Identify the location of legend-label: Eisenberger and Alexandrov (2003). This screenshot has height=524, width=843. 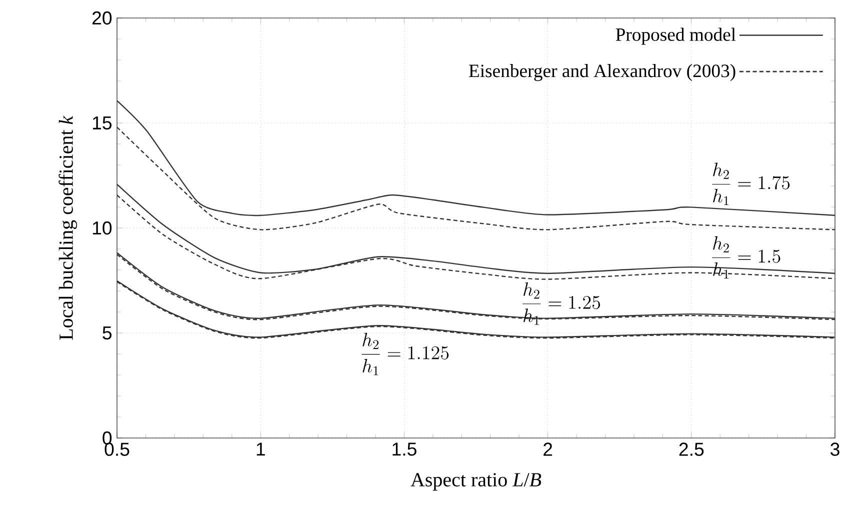
(602, 73).